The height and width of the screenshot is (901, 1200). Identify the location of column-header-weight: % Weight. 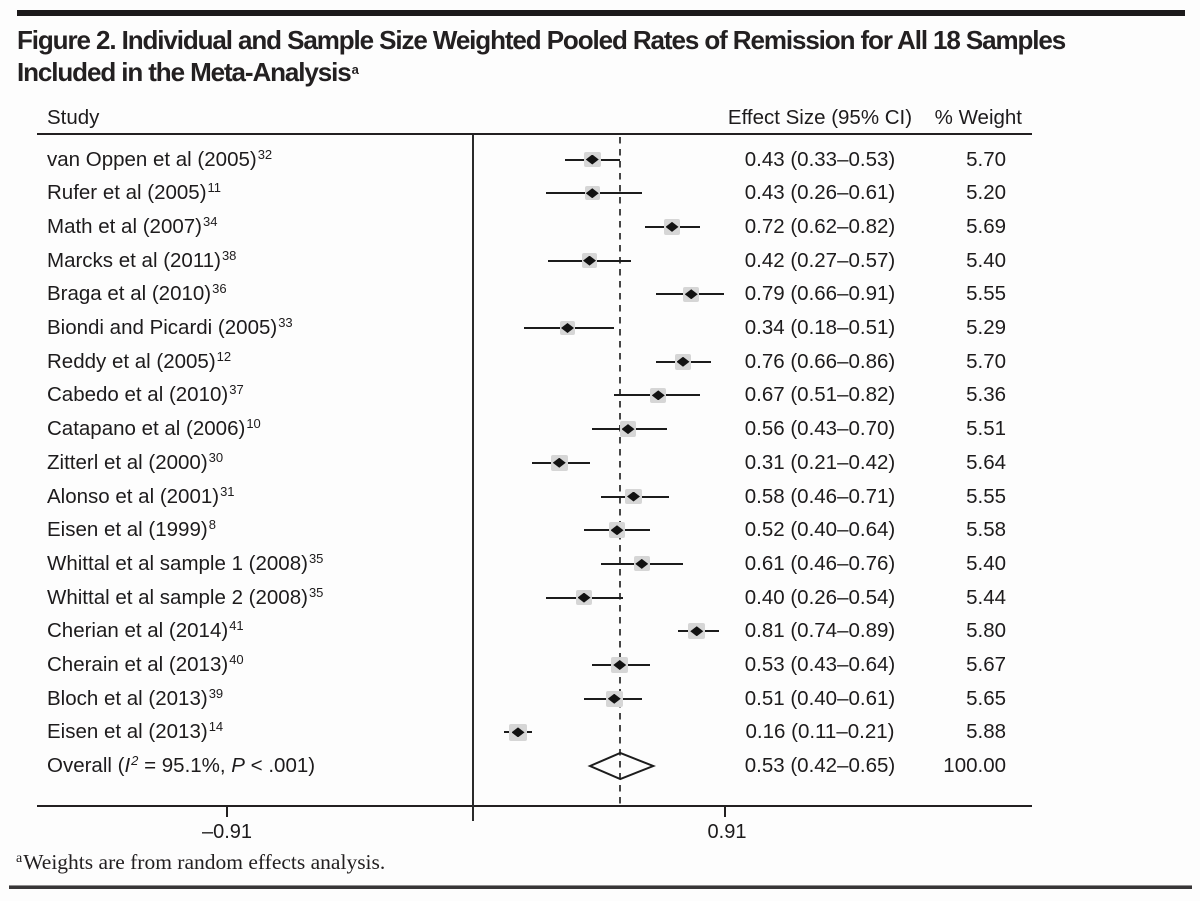
(978, 117).